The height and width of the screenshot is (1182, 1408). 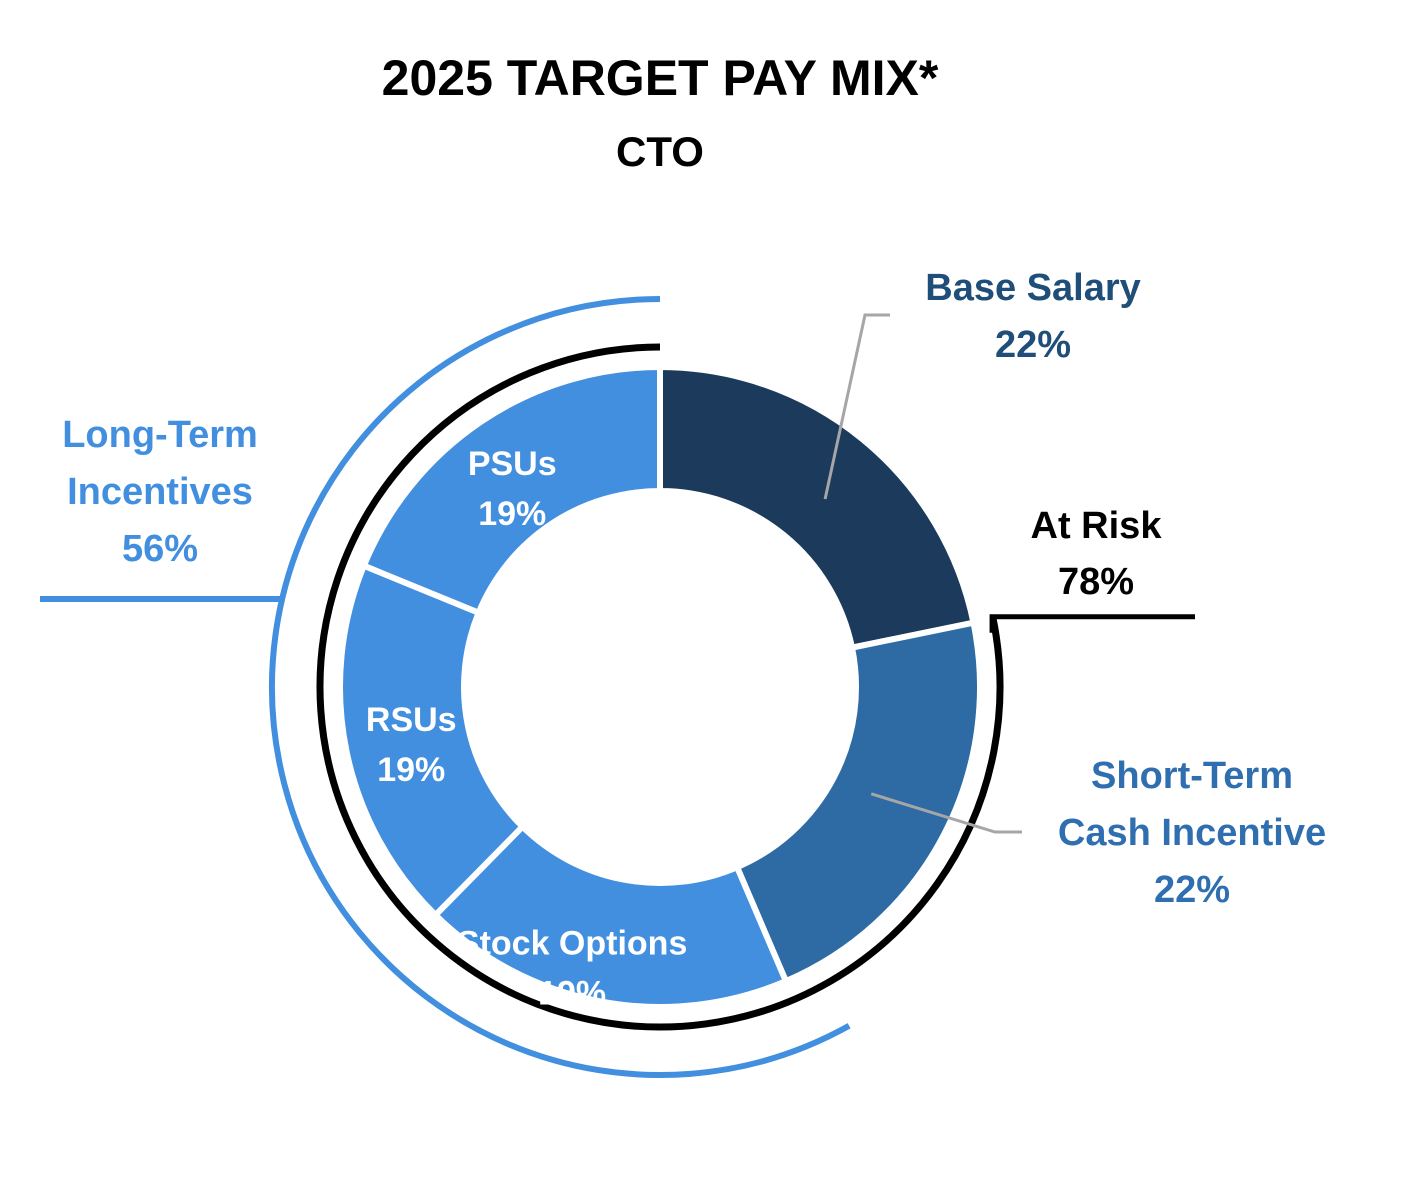 I want to click on label-rsus-line: 19%, so click(x=411, y=770).